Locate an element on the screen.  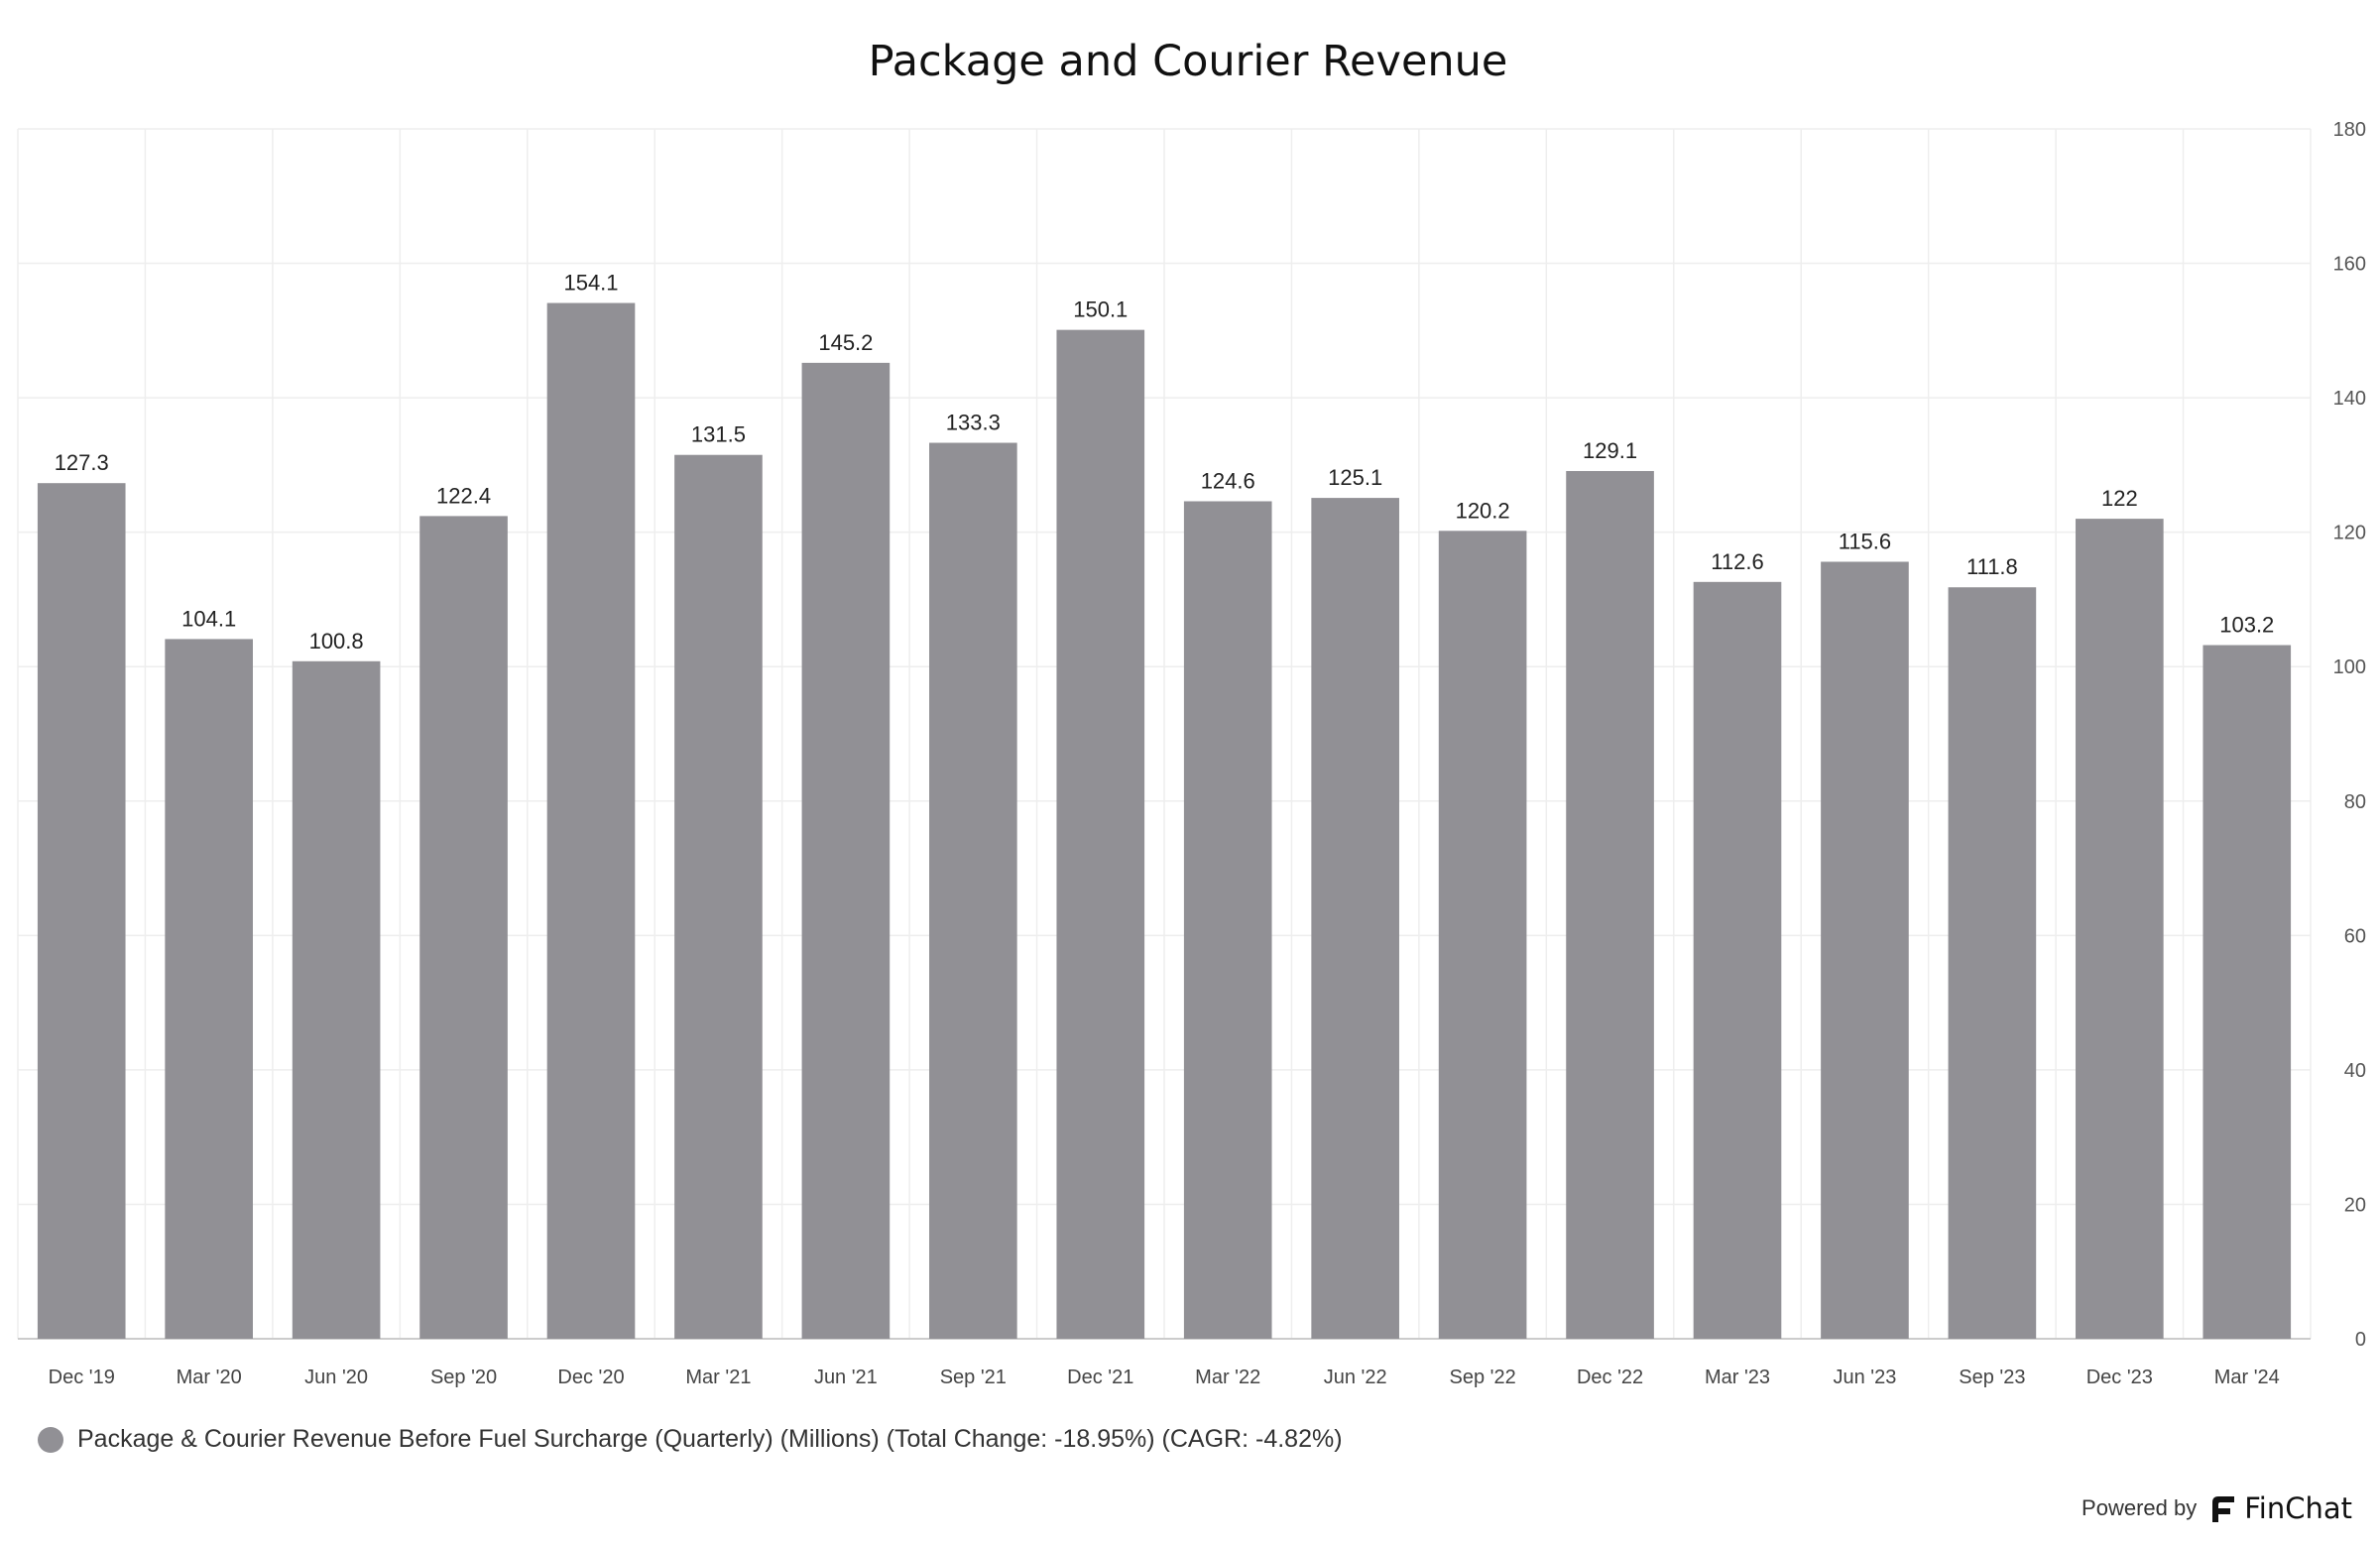
x-tick-label: Mar '23 is located at coordinates (1737, 1377).